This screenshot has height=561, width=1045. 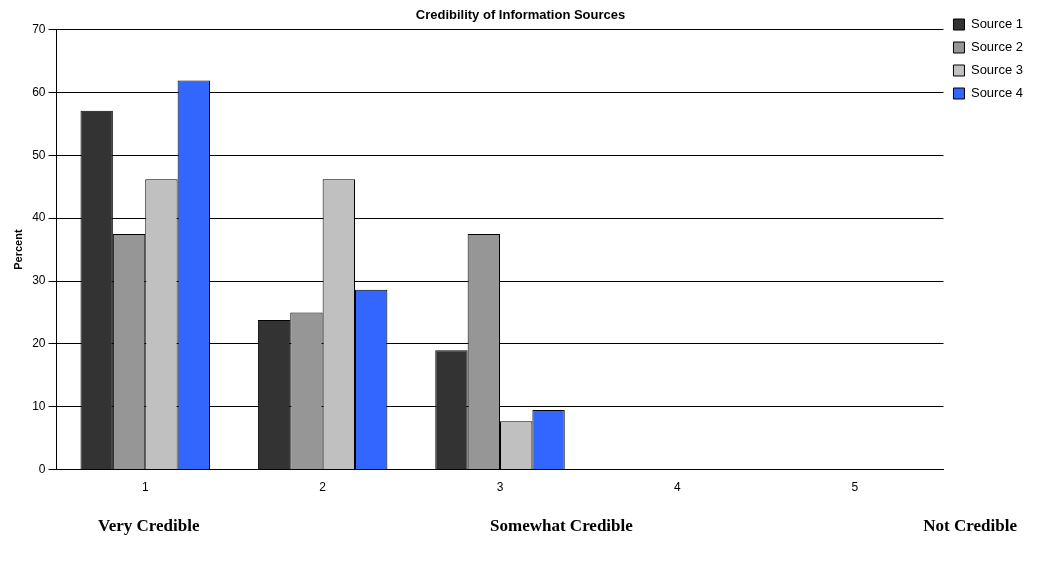 I want to click on legend-label: Source 1, so click(x=997, y=24).